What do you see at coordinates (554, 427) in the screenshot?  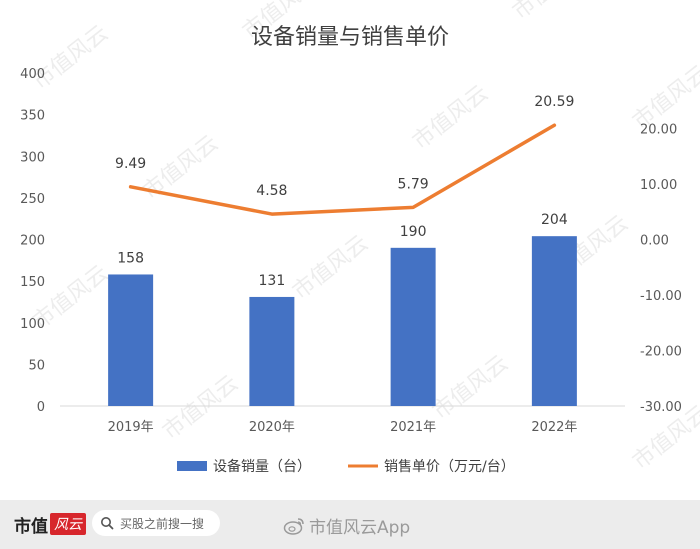 I see `x-tick-label: 2022年` at bounding box center [554, 427].